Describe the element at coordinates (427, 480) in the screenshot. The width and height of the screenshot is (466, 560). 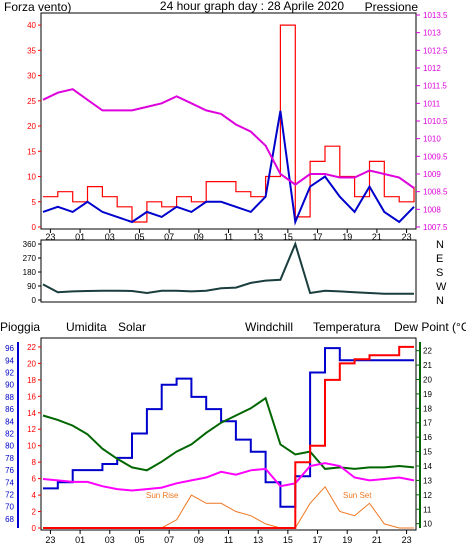
I see `temp-y-tick-label: 13` at that location.